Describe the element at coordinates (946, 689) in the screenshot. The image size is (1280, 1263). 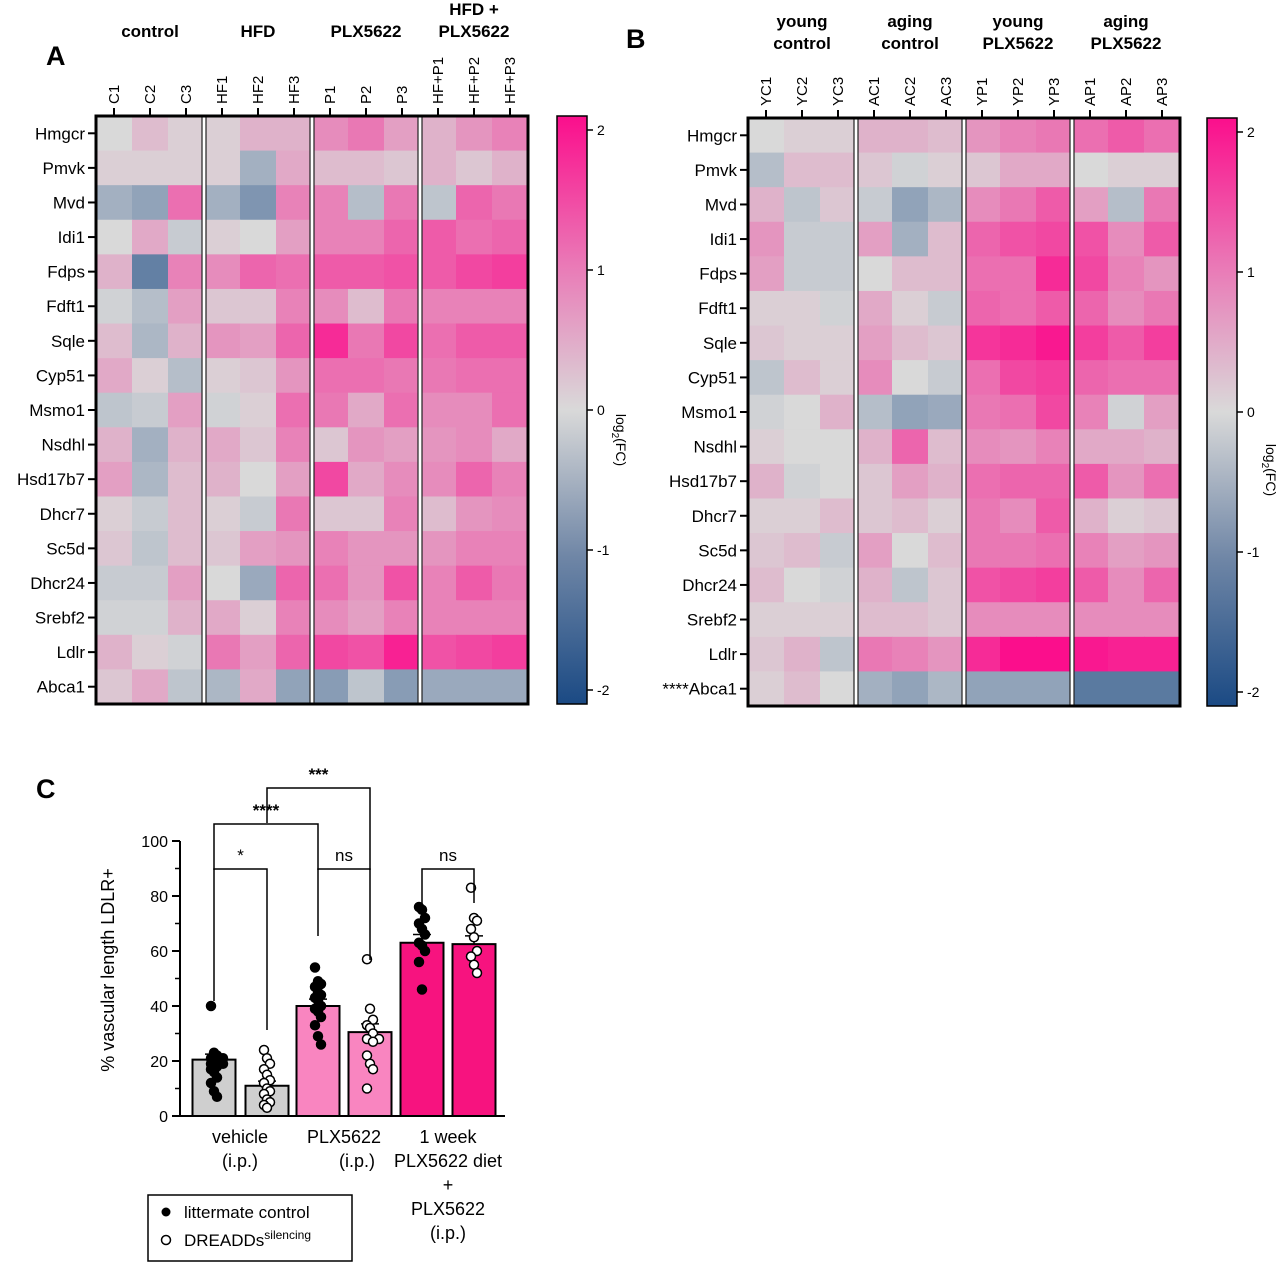
I see `heatmap-b-cell-****Abca1-AC3` at that location.